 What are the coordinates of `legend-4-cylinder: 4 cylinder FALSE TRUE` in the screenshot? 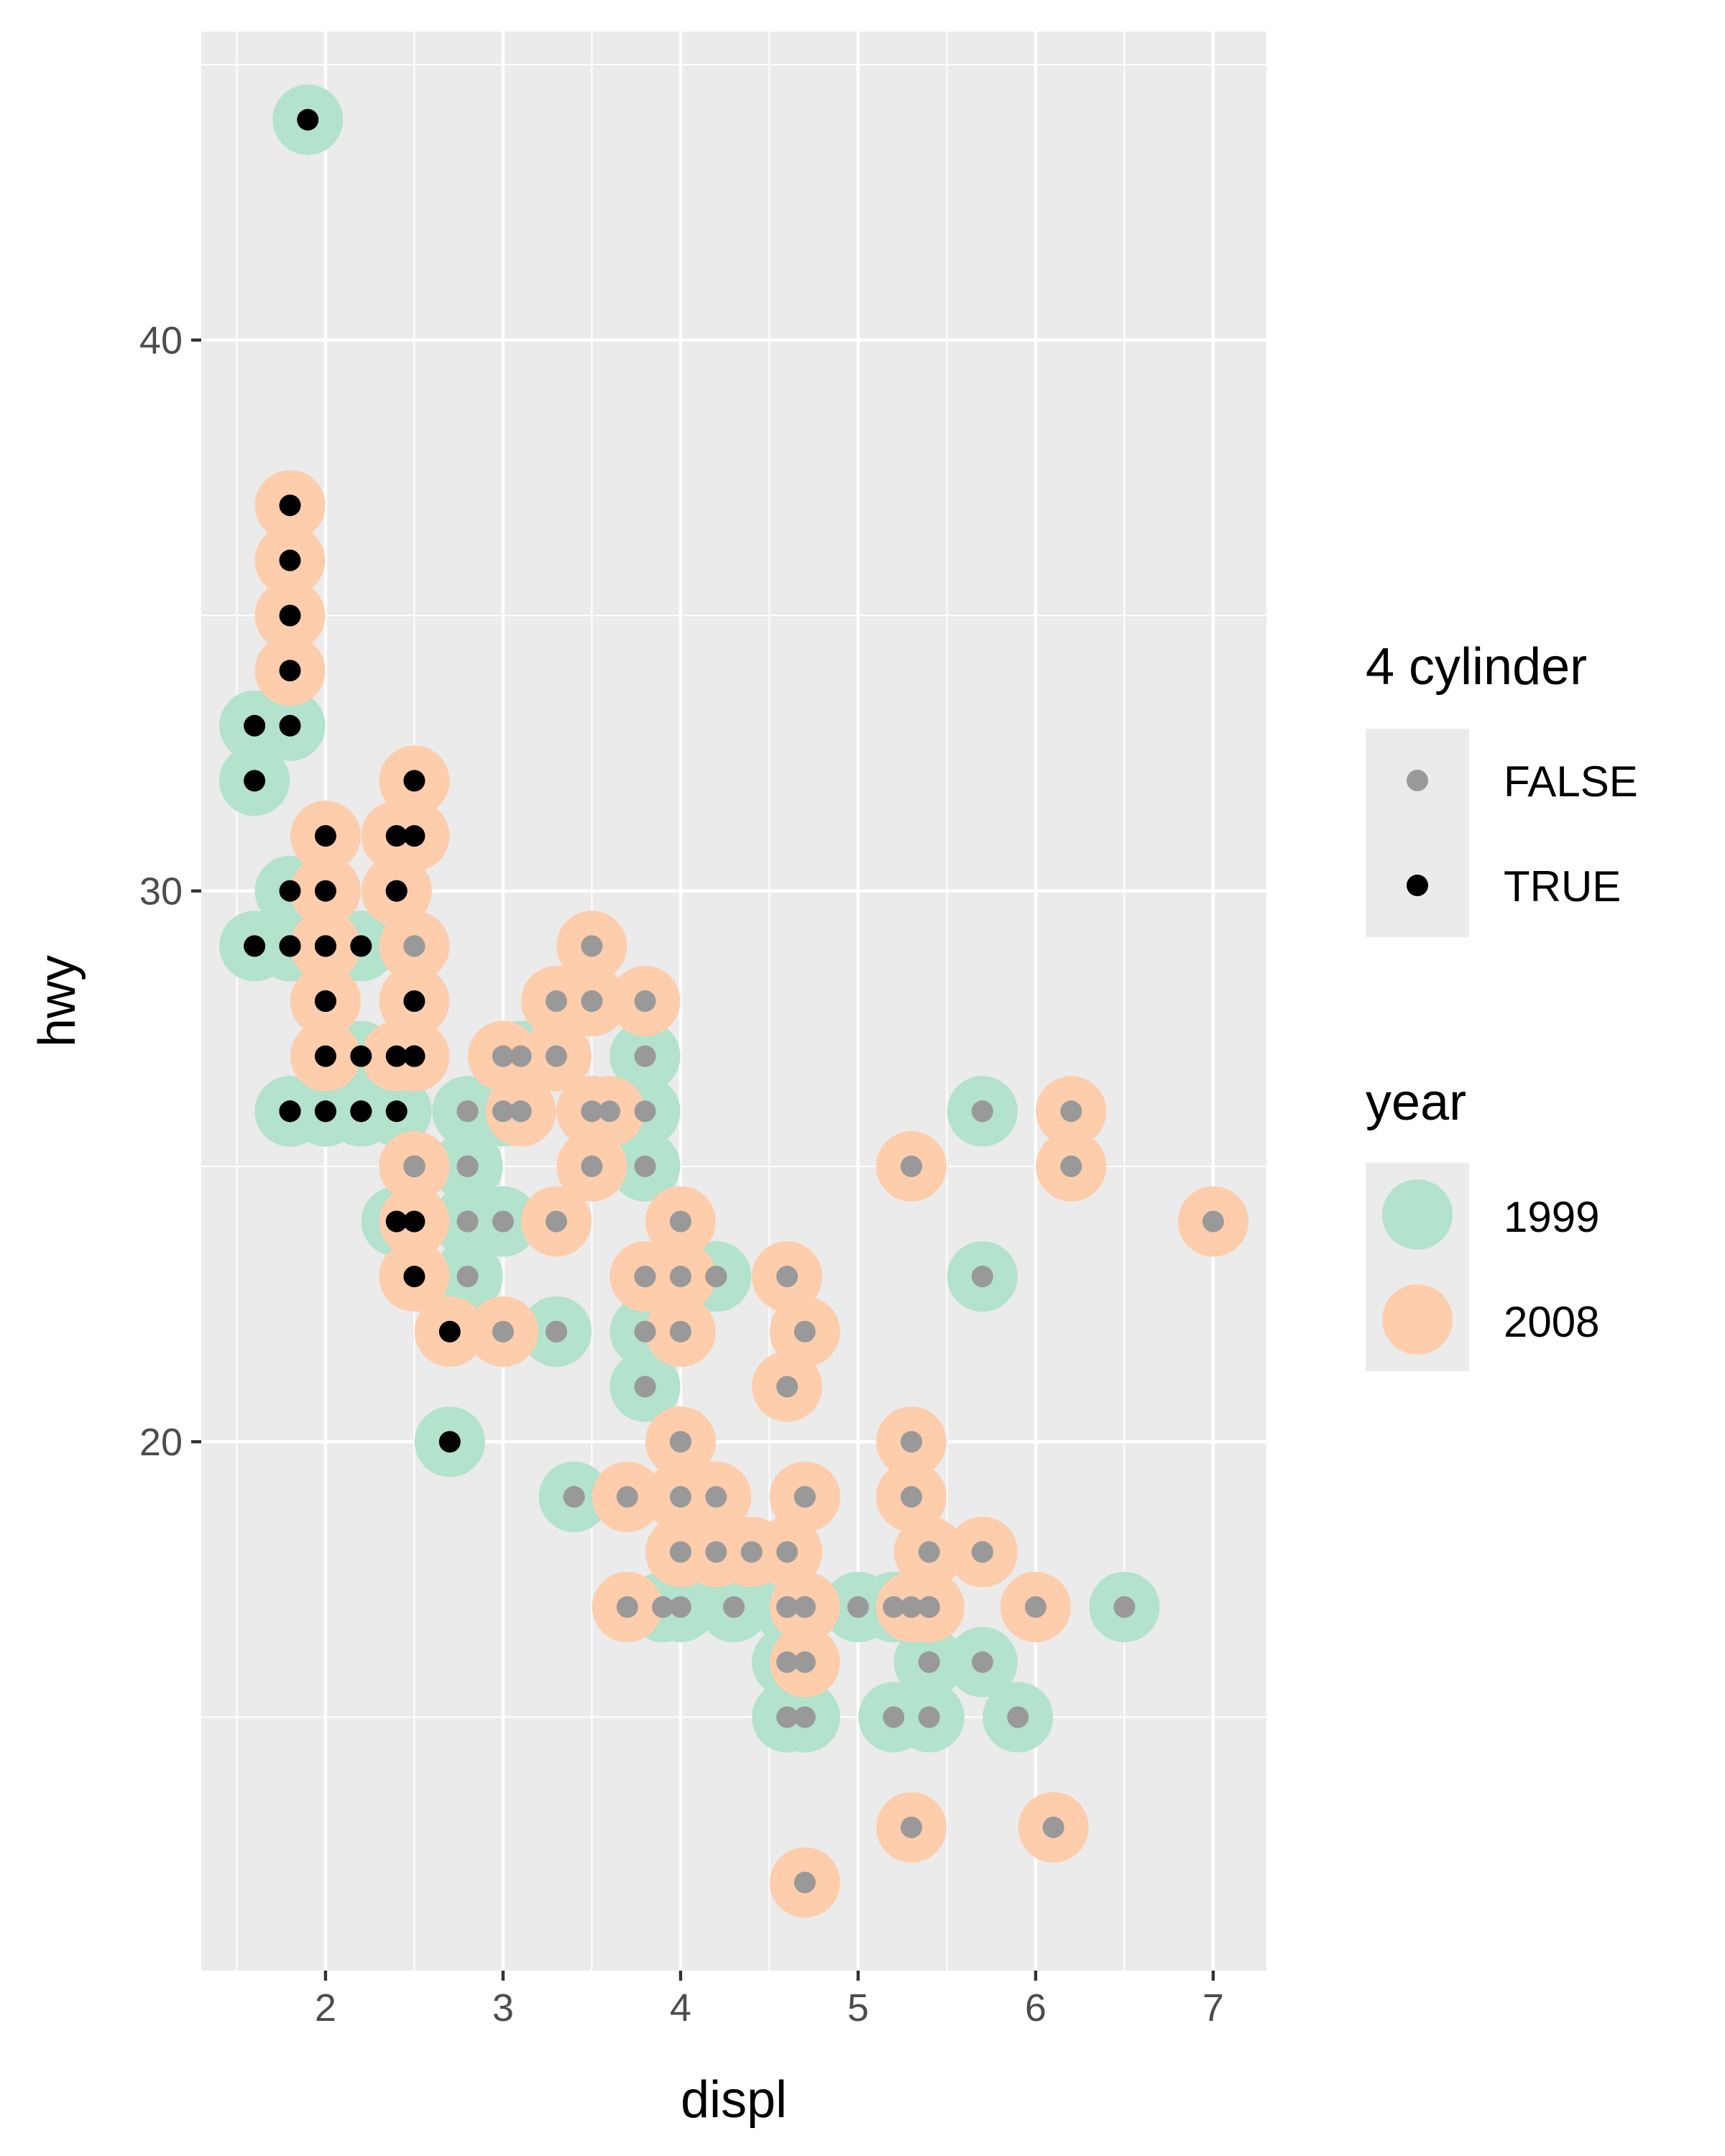 It's located at (1502, 788).